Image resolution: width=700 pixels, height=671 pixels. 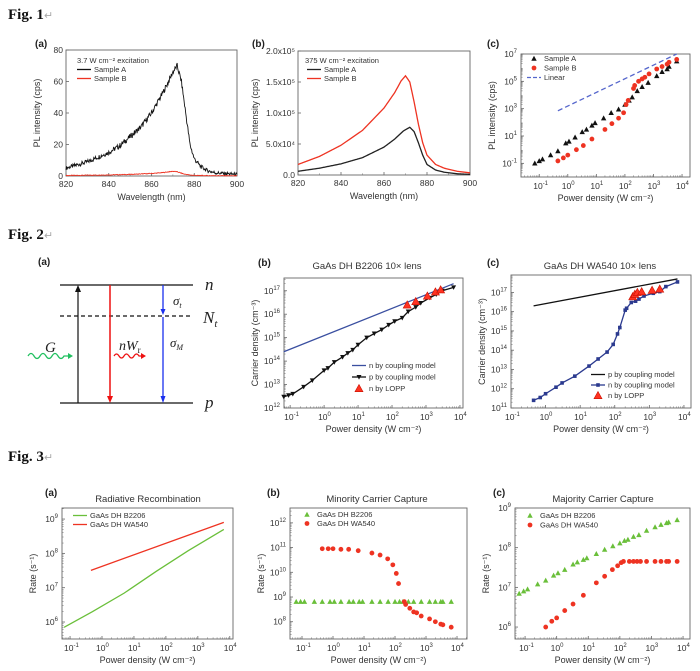 I want to click on legend-label: Linear, so click(x=554, y=77).